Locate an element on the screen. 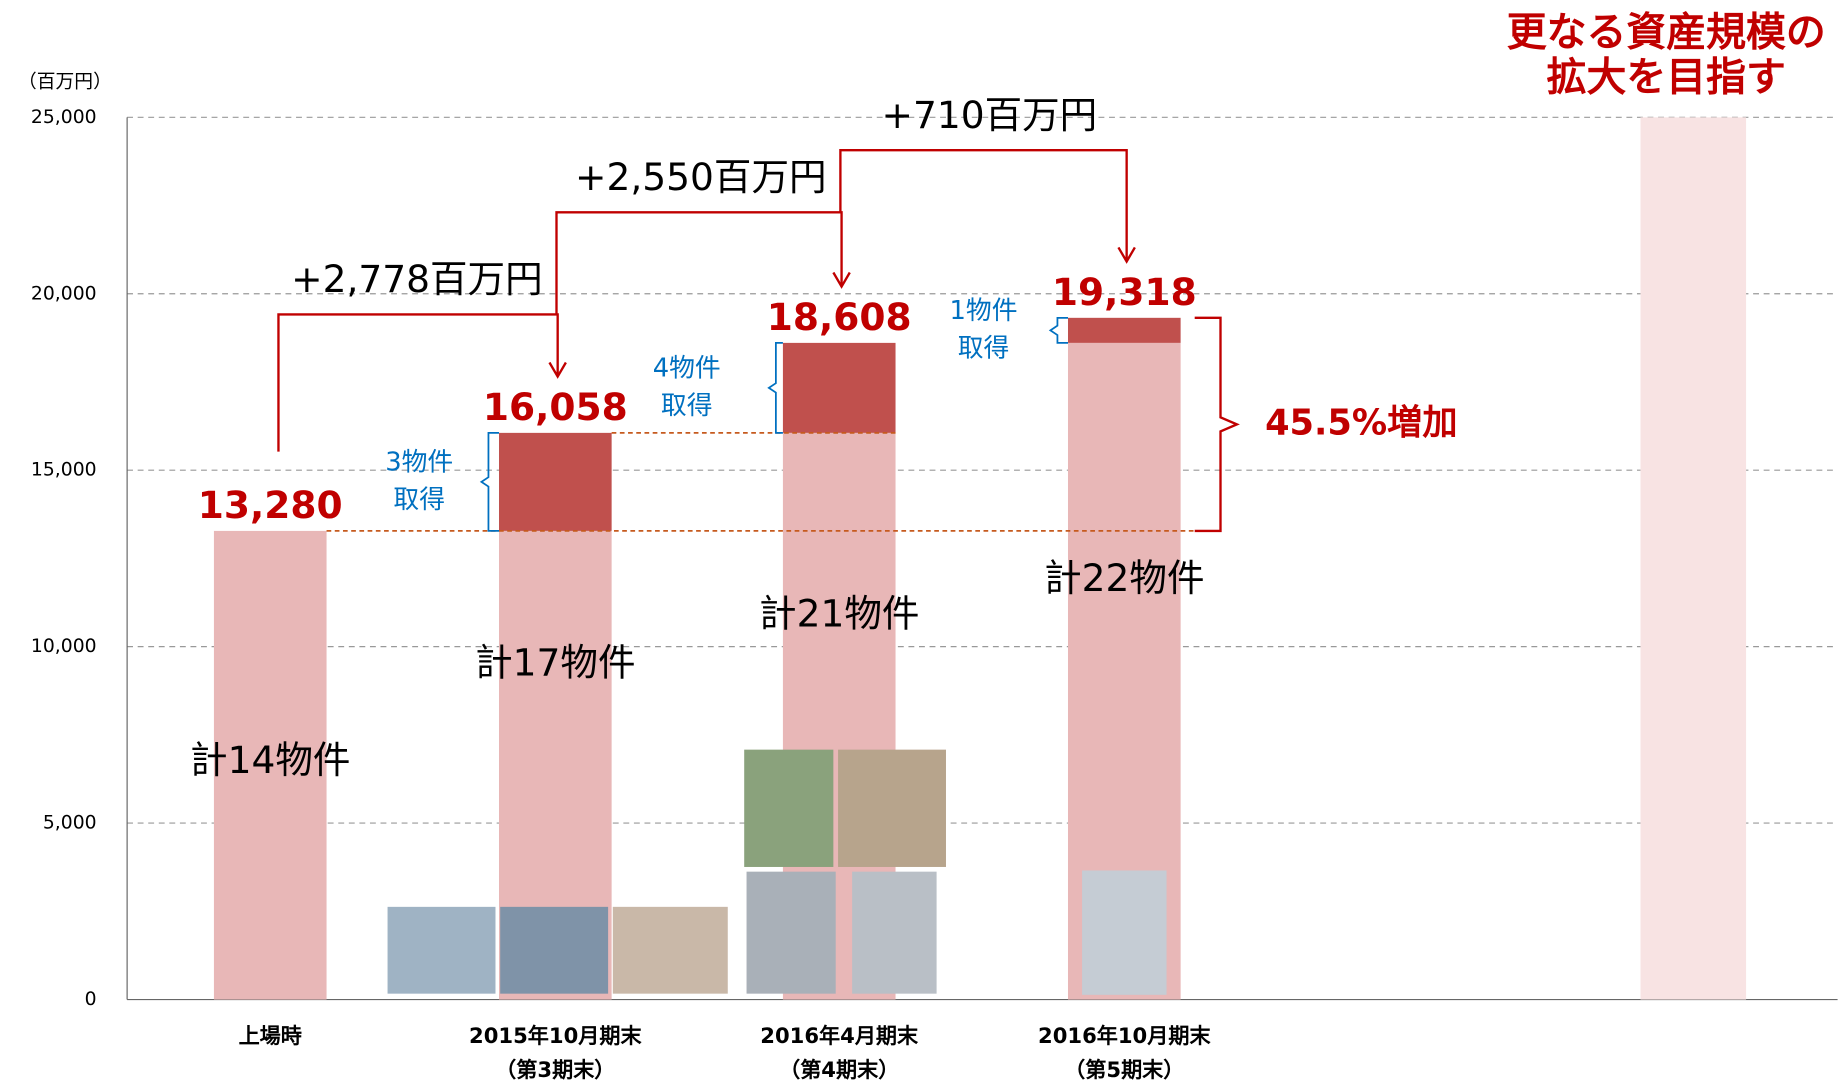 The height and width of the screenshot is (1084, 1838). count-label: 計22物件 is located at coordinates (1124, 578).